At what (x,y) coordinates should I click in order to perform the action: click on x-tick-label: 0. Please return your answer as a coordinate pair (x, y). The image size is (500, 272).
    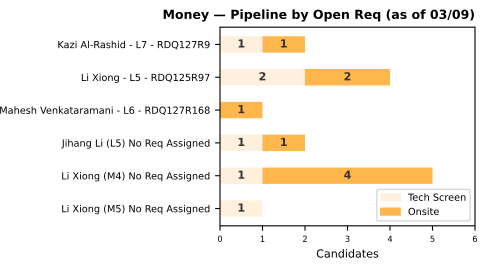
    Looking at the image, I should click on (220, 239).